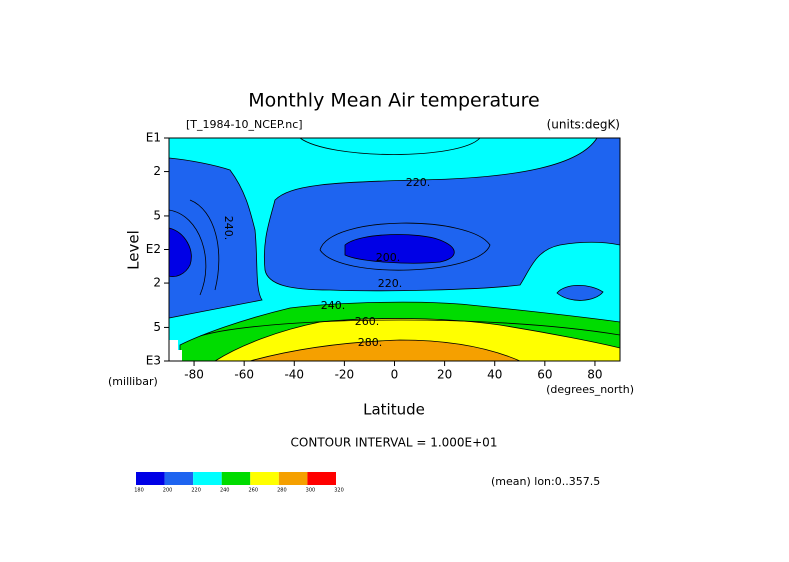 Image resolution: width=789 pixels, height=562 pixels. I want to click on units-label: (units:degK), so click(583, 125).